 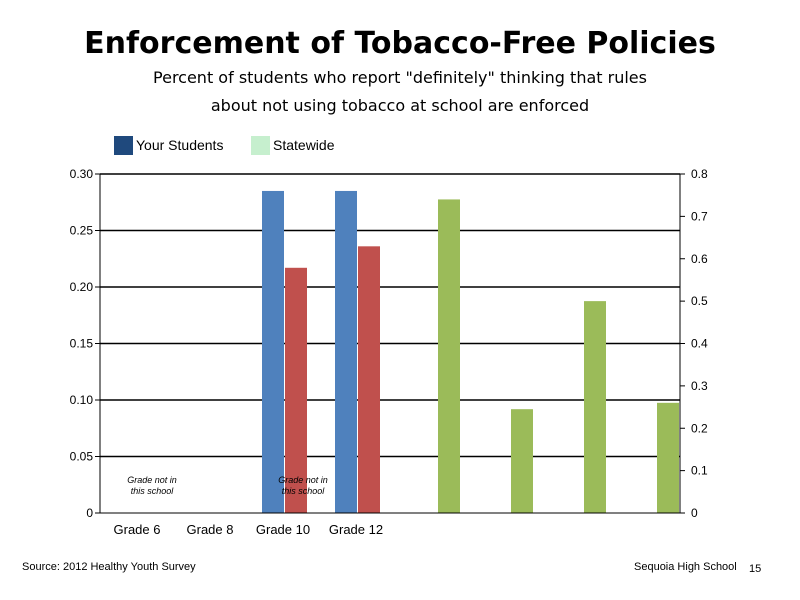 What do you see at coordinates (699, 216) in the screenshot?
I see `y-right-tick-label: 0.7` at bounding box center [699, 216].